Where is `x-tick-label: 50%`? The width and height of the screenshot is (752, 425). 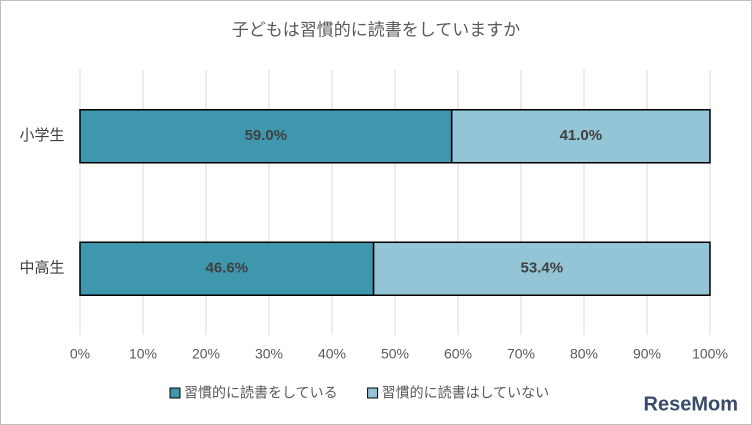
x-tick-label: 50% is located at coordinates (395, 354).